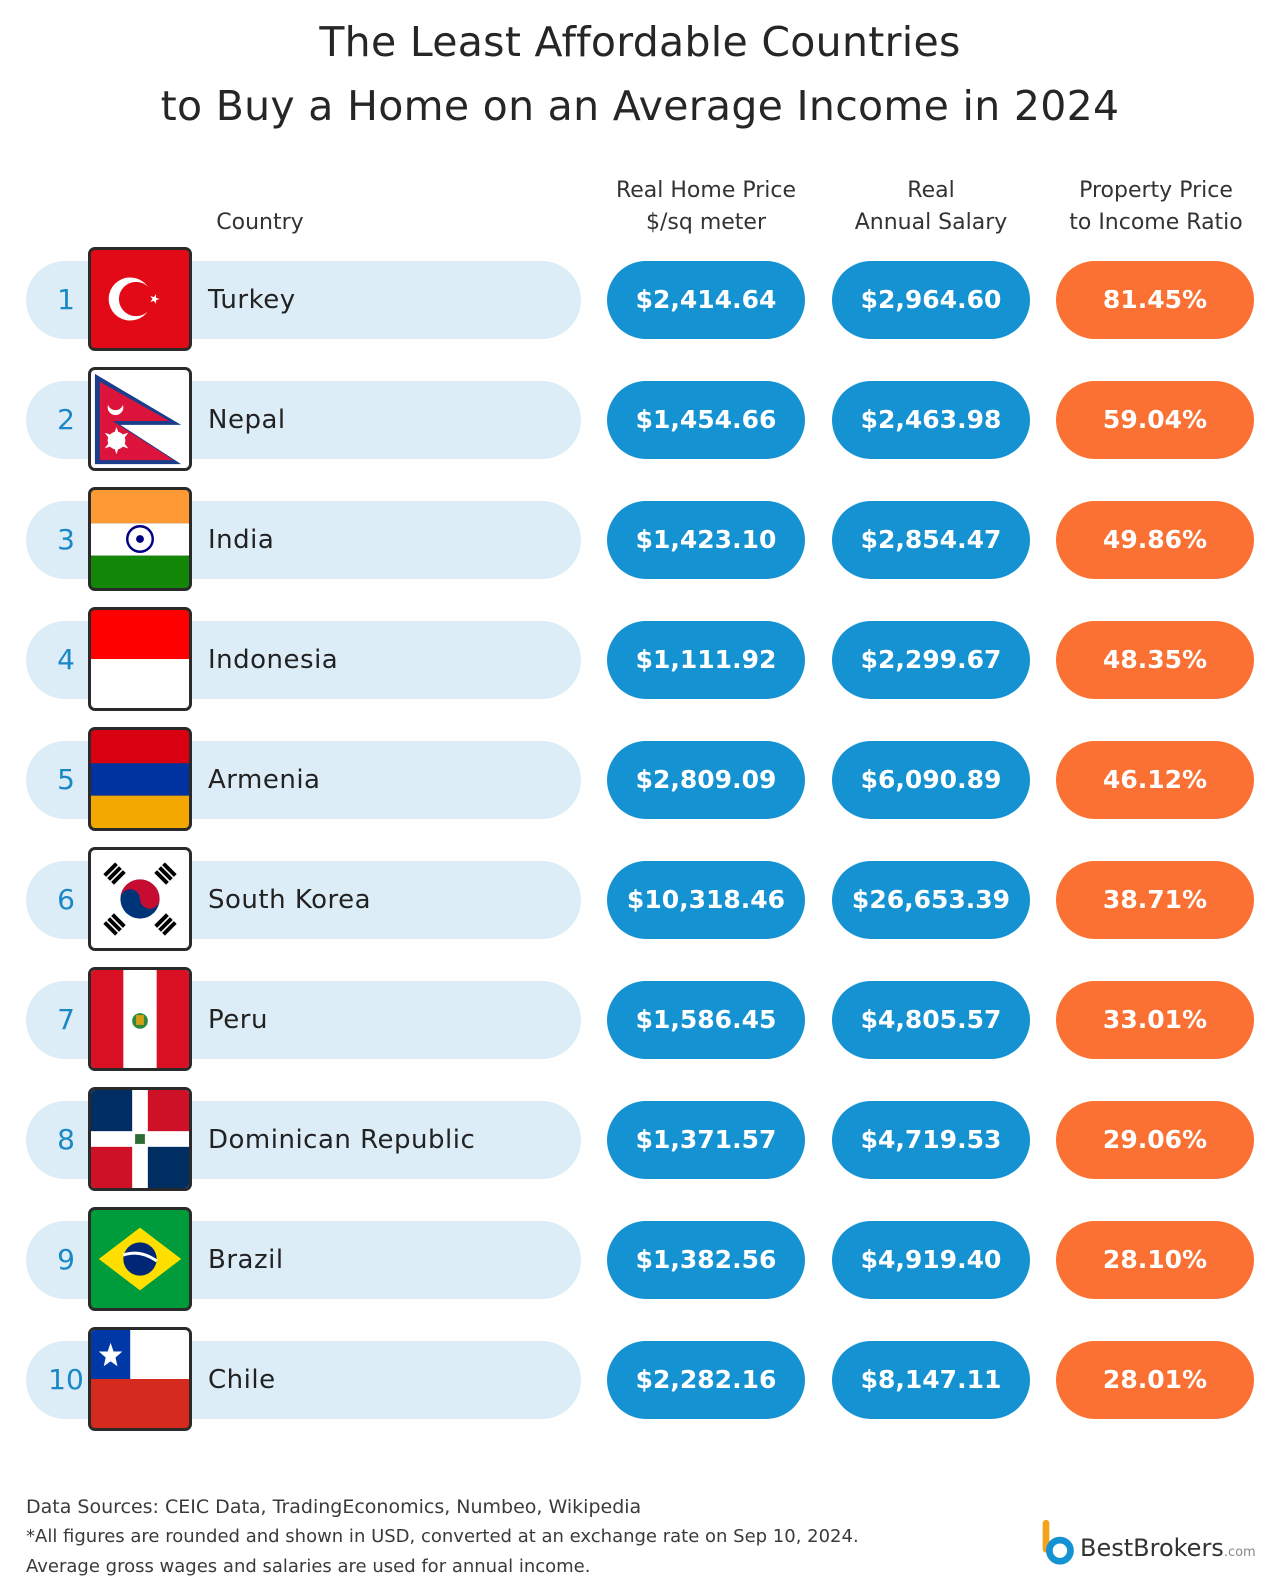  Describe the element at coordinates (931, 1260) in the screenshot. I see `annual-salary-value: $4,919.40` at that location.